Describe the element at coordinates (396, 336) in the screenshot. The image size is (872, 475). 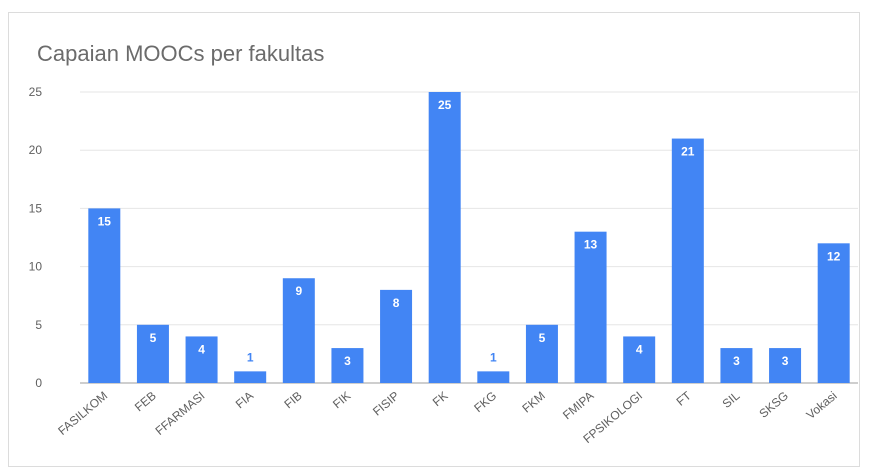
I see `bar-fisip` at that location.